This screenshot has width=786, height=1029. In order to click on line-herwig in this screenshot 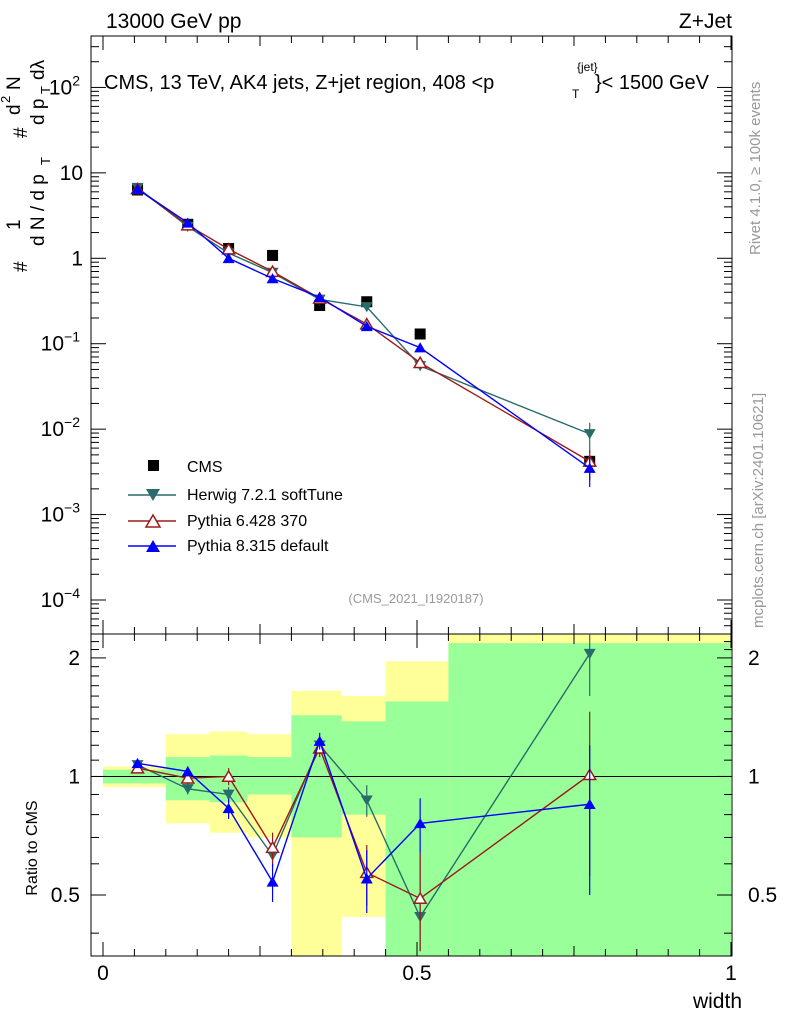, I will do `click(363, 311)`.